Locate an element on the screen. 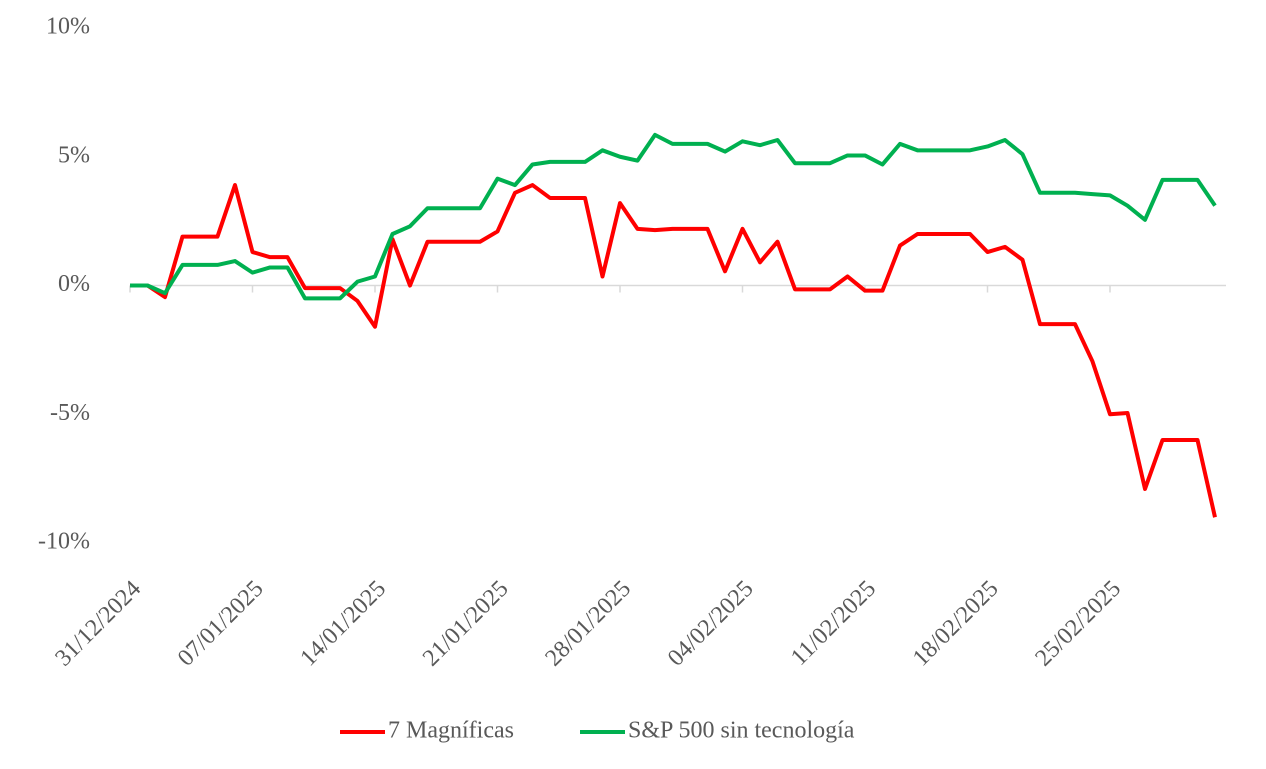  legend-label: 7 Magníficas is located at coordinates (451, 731).